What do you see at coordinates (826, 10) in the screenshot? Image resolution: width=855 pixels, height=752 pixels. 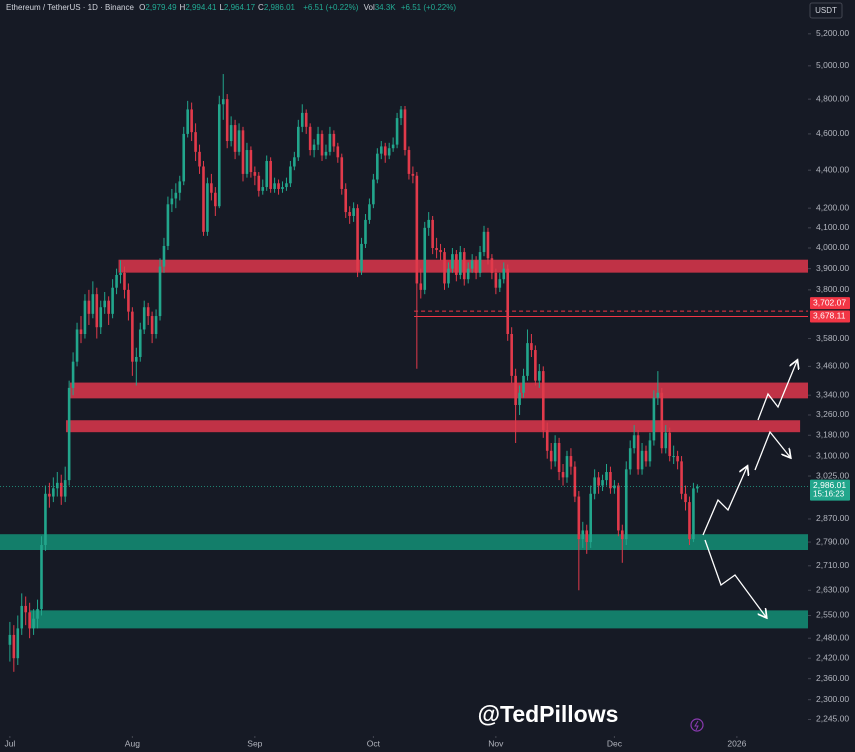 I see `currency-box` at bounding box center [826, 10].